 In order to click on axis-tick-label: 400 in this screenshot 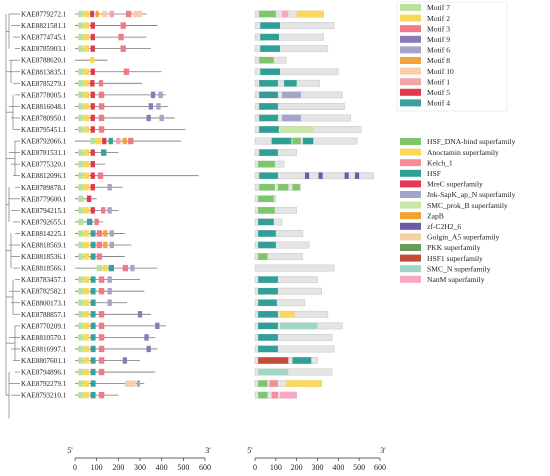, I will do `click(338, 467)`.